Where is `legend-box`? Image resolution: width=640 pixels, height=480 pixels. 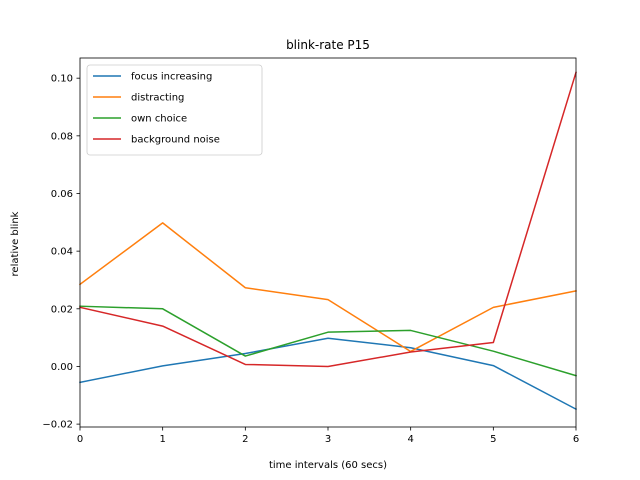
legend-box is located at coordinates (174, 110).